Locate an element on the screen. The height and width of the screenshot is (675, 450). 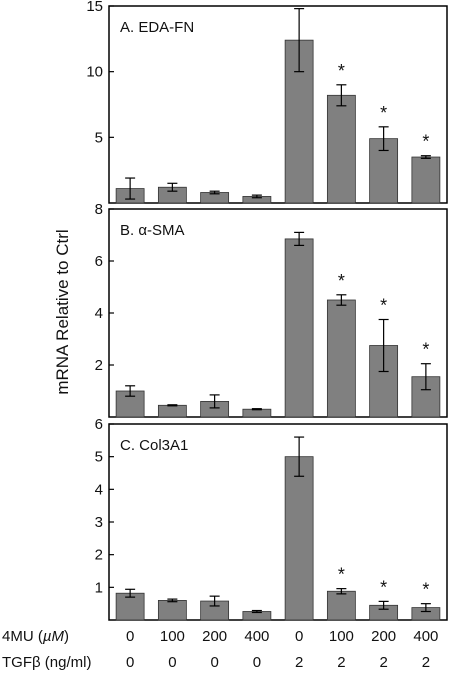
y-tick-label: 10 is located at coordinates (94, 72).